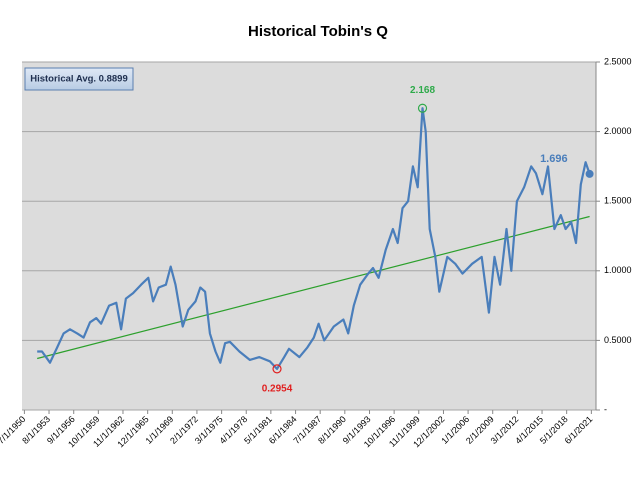 Image resolution: width=636 pixels, height=479 pixels. What do you see at coordinates (422, 90) in the screenshot?
I see `annotation-label: 2.168` at bounding box center [422, 90].